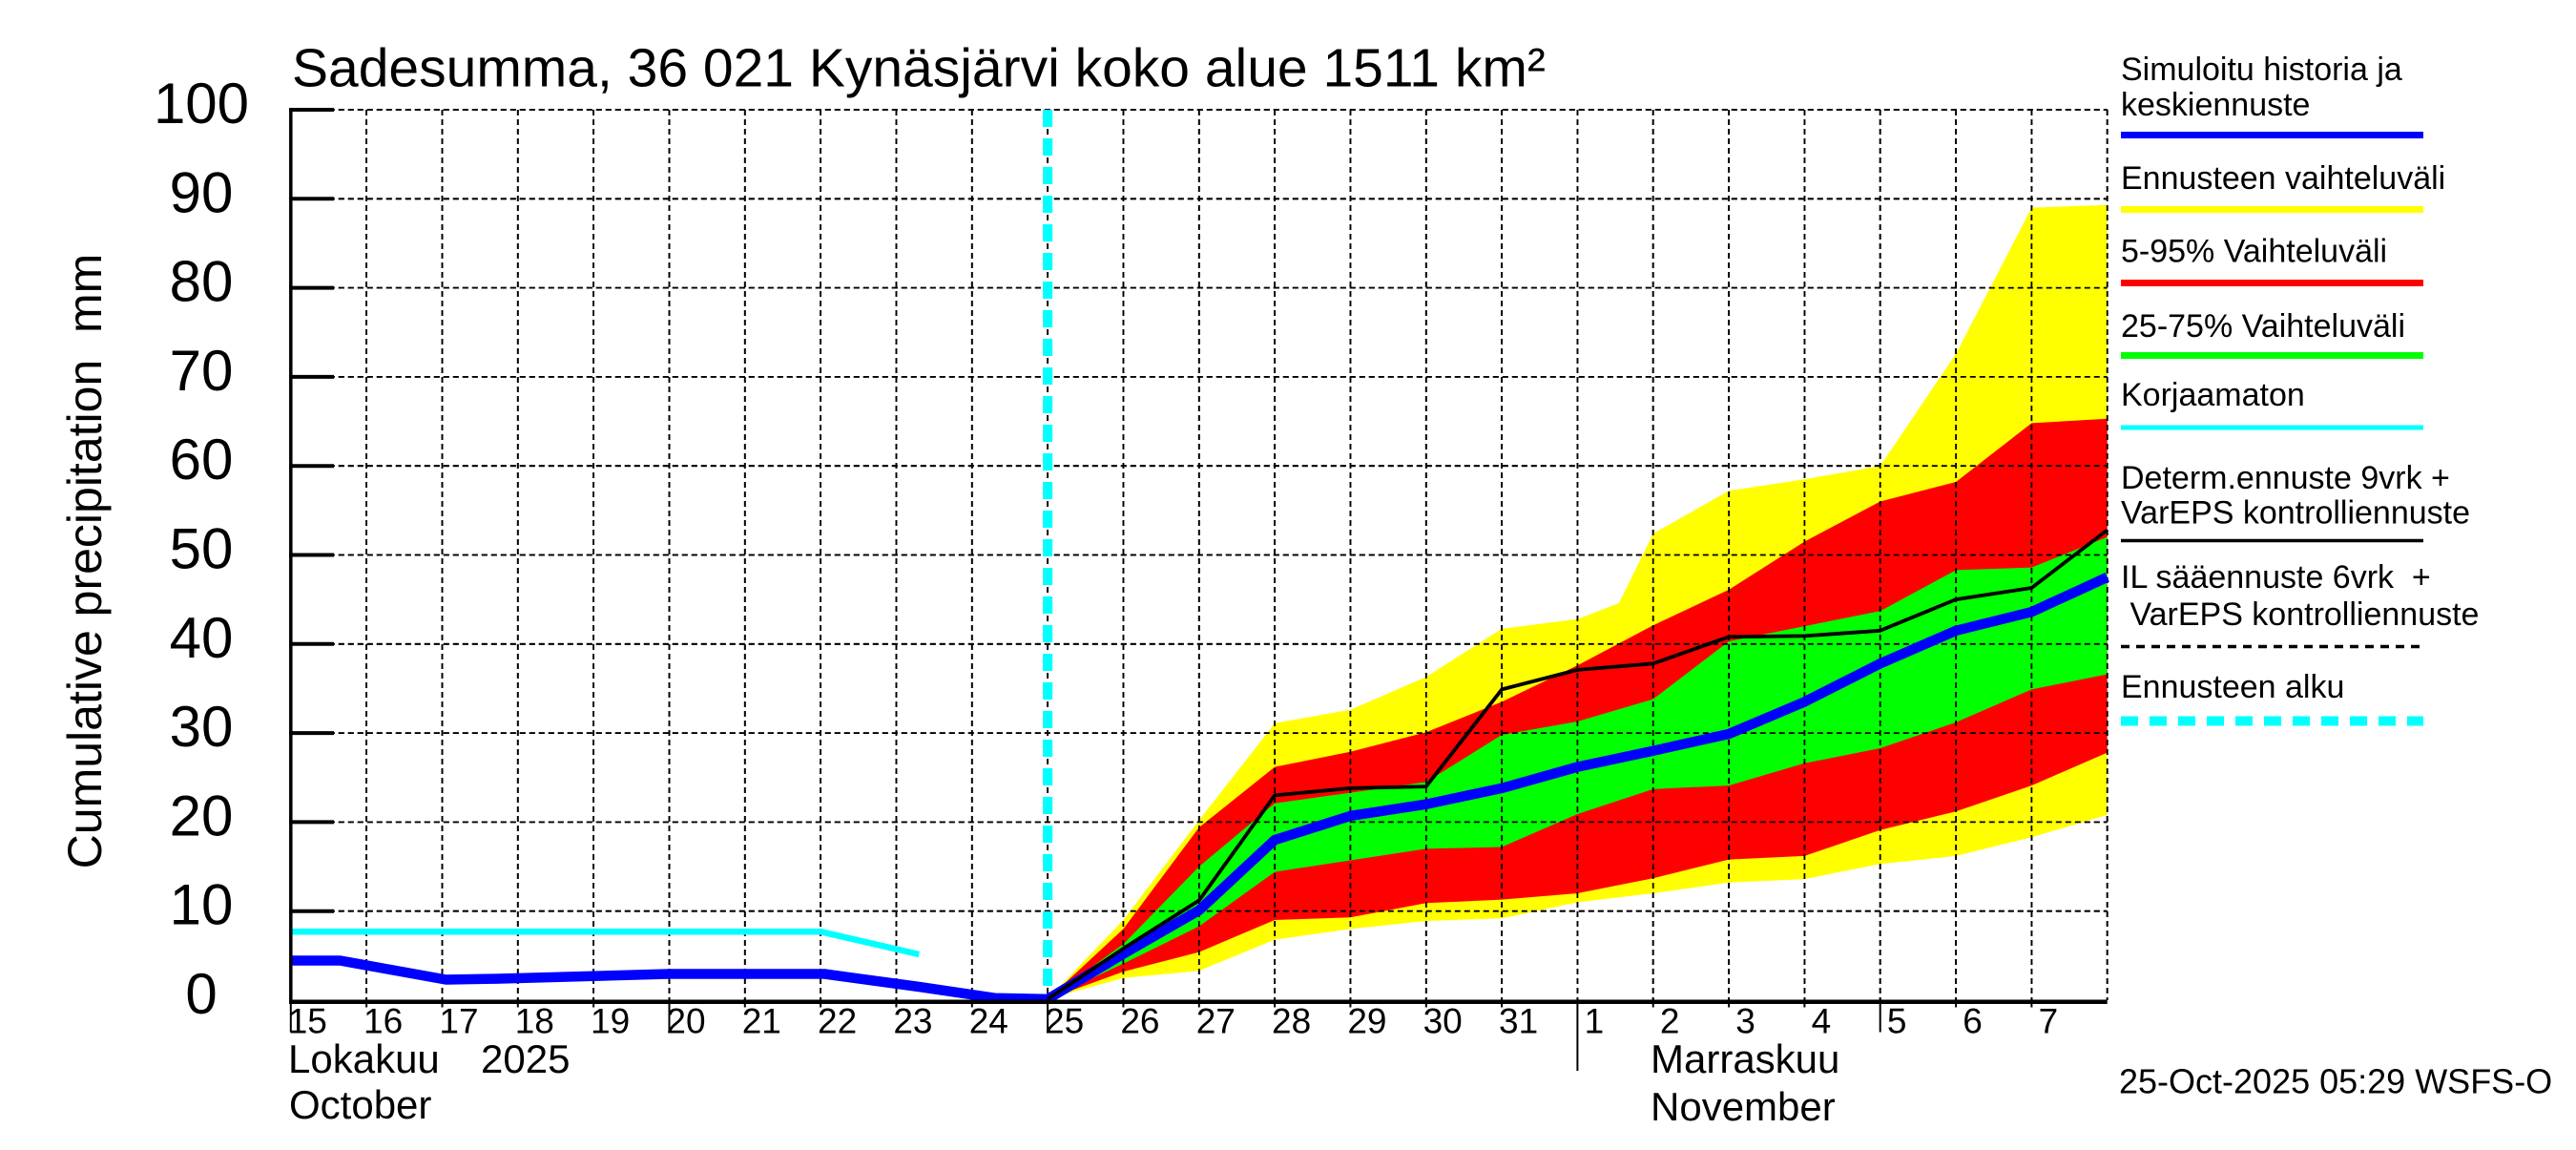 The image size is (2576, 1150). I want to click on svg-text: Cumulative precipitation mm, so click(85, 561).